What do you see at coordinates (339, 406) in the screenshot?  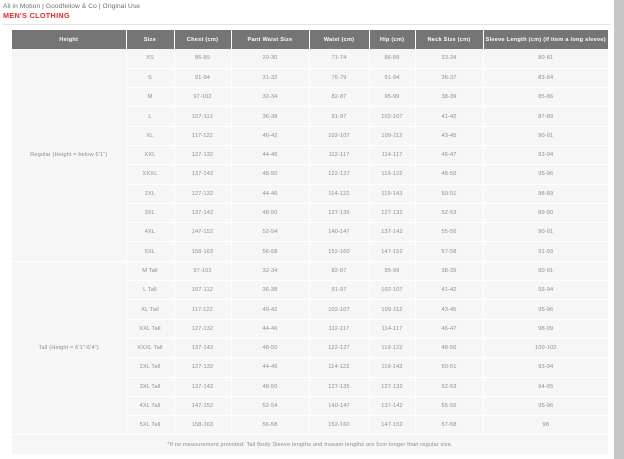 I see `cell-waist: 140-147` at bounding box center [339, 406].